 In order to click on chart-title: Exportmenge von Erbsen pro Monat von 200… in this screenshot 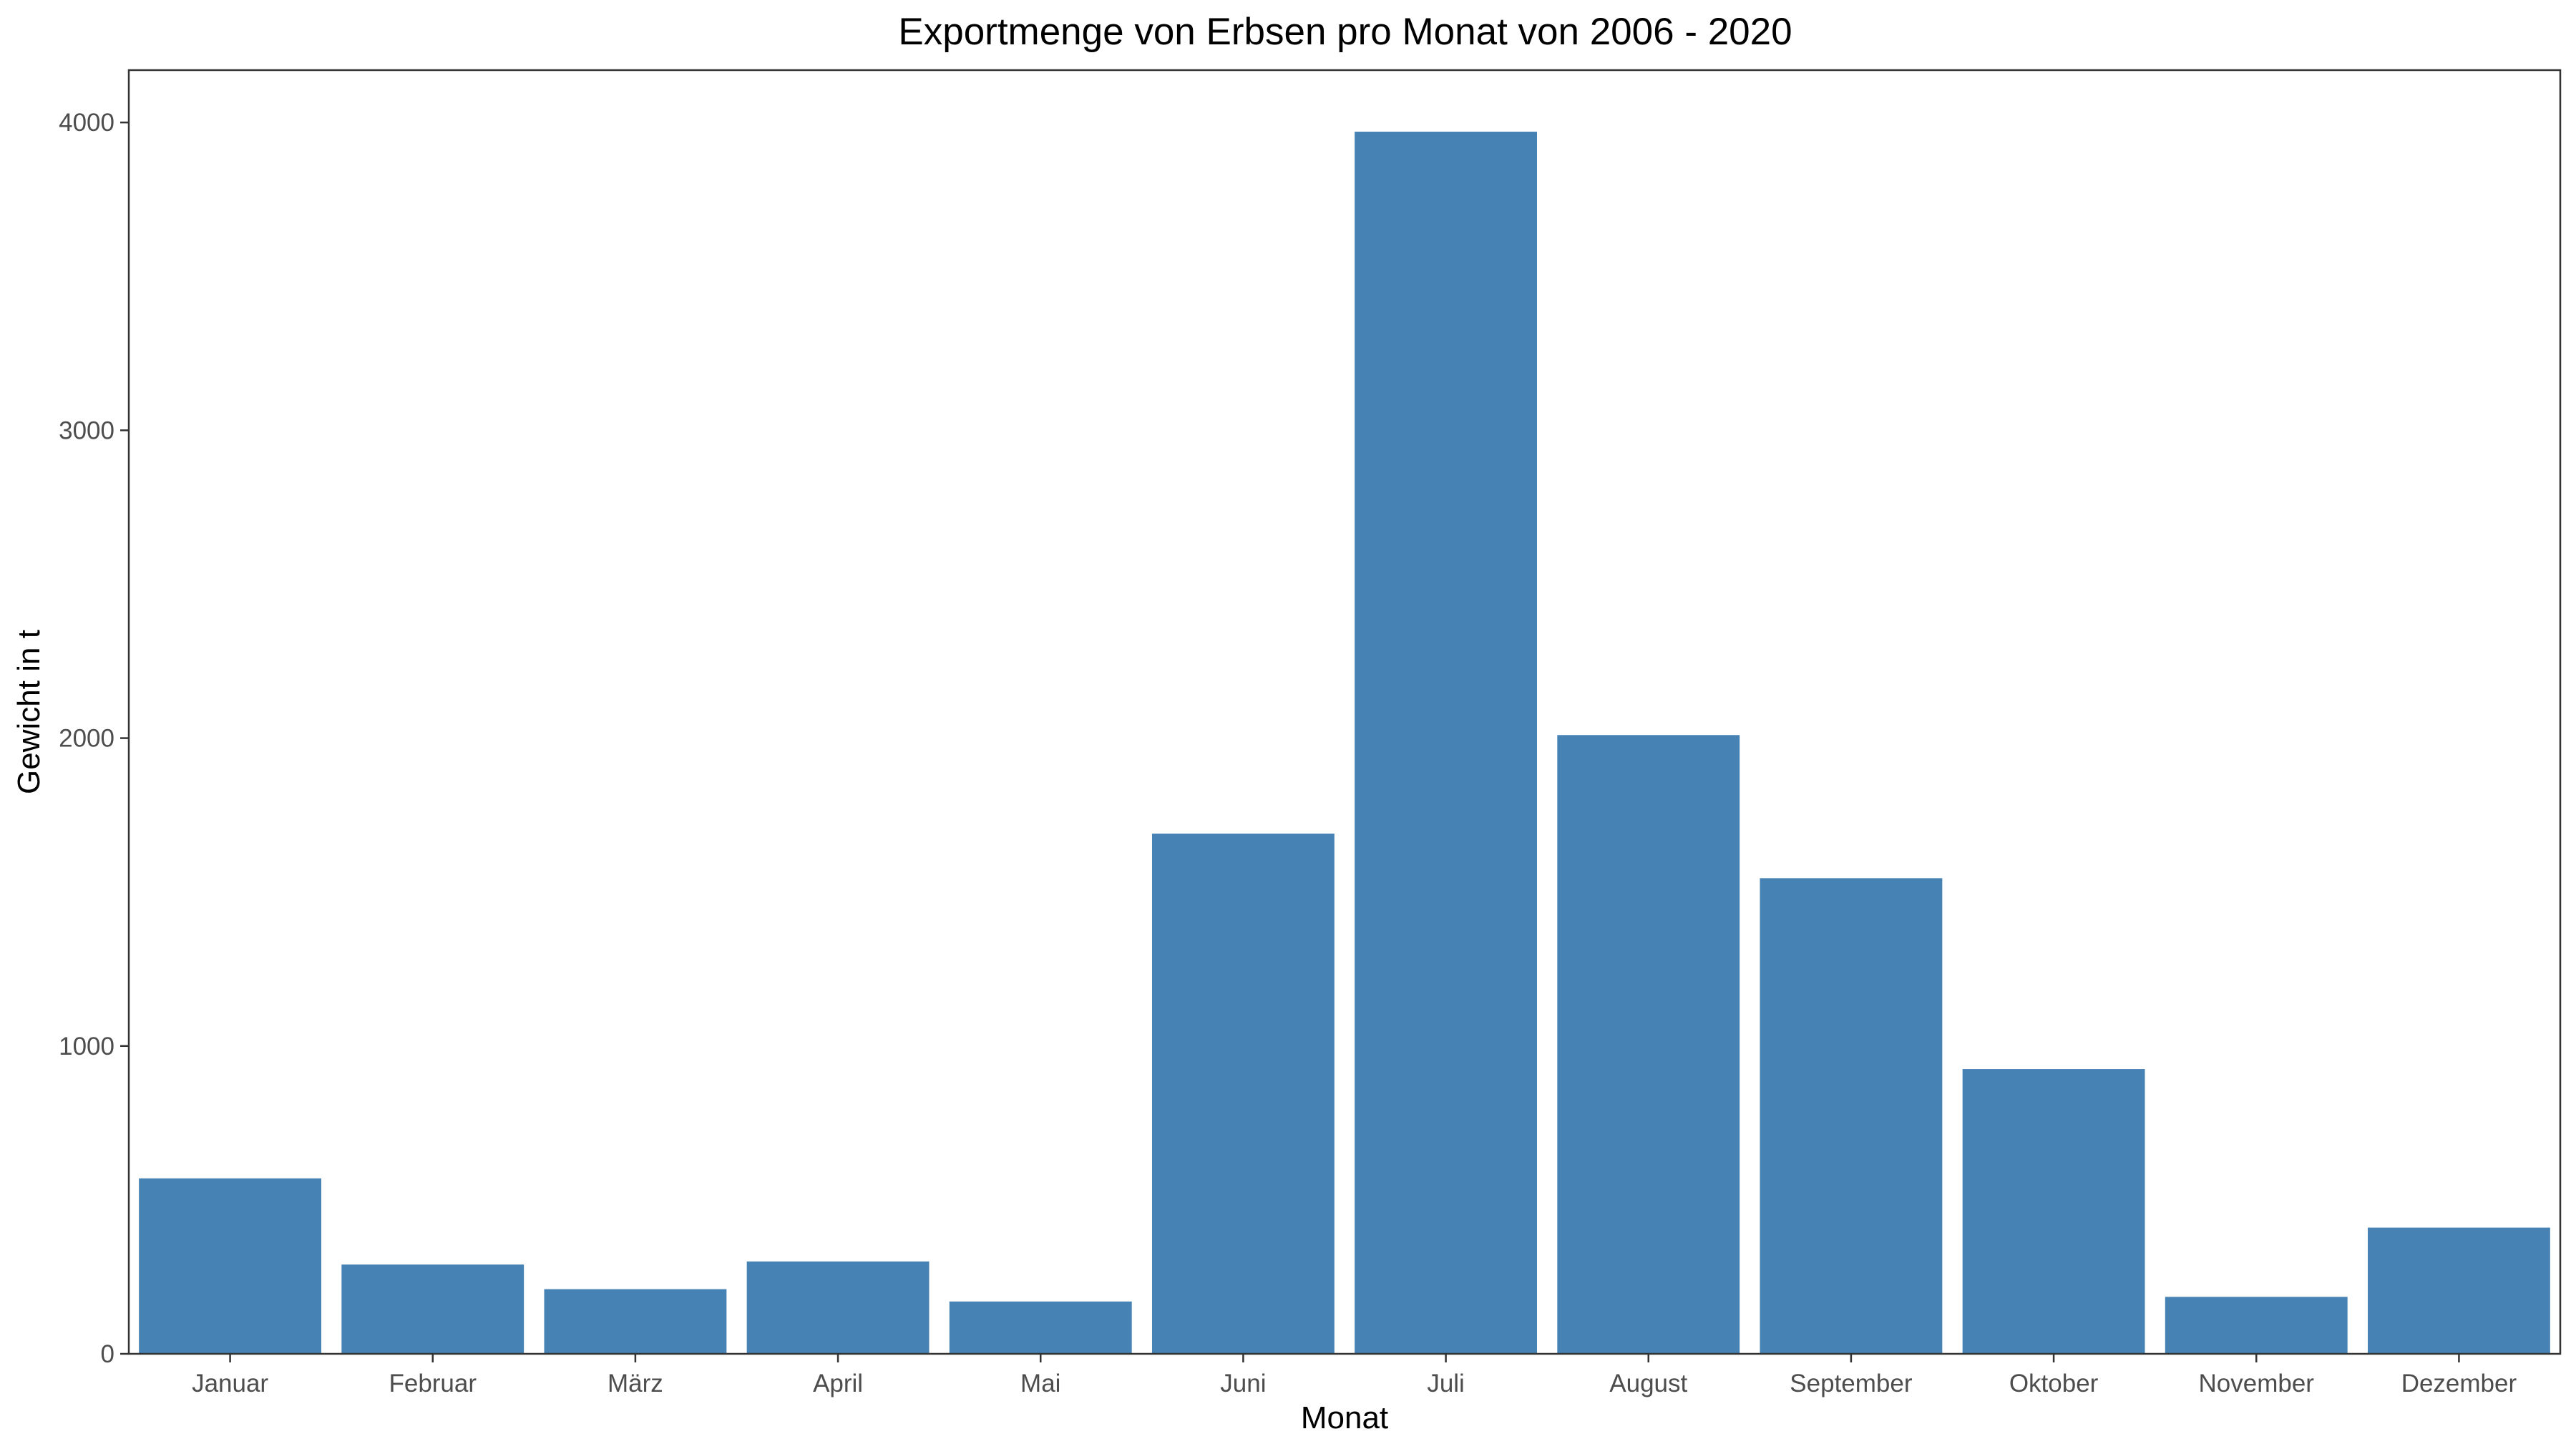, I will do `click(1345, 32)`.